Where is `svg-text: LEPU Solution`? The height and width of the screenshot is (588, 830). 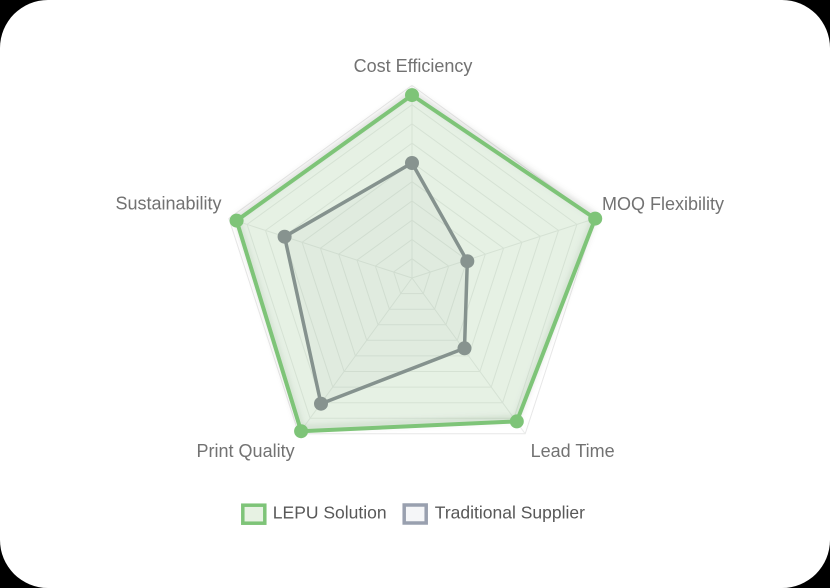
svg-text: LEPU Solution is located at coordinates (330, 512).